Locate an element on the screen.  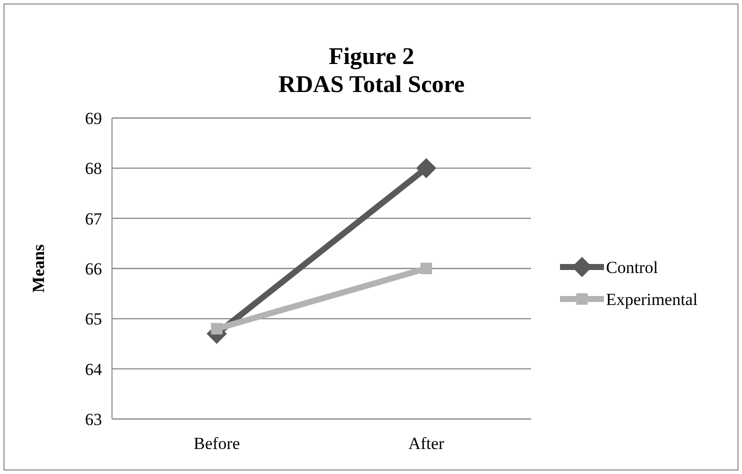
y-tick-label: 65 is located at coordinates (93, 319).